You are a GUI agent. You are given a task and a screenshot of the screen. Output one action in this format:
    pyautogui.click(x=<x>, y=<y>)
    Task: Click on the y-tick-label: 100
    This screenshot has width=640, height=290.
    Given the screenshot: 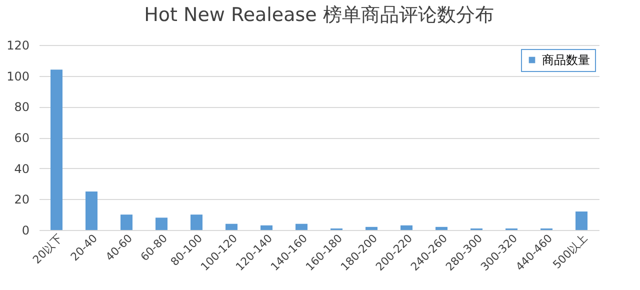 What is the action you would take?
    pyautogui.click(x=18, y=76)
    